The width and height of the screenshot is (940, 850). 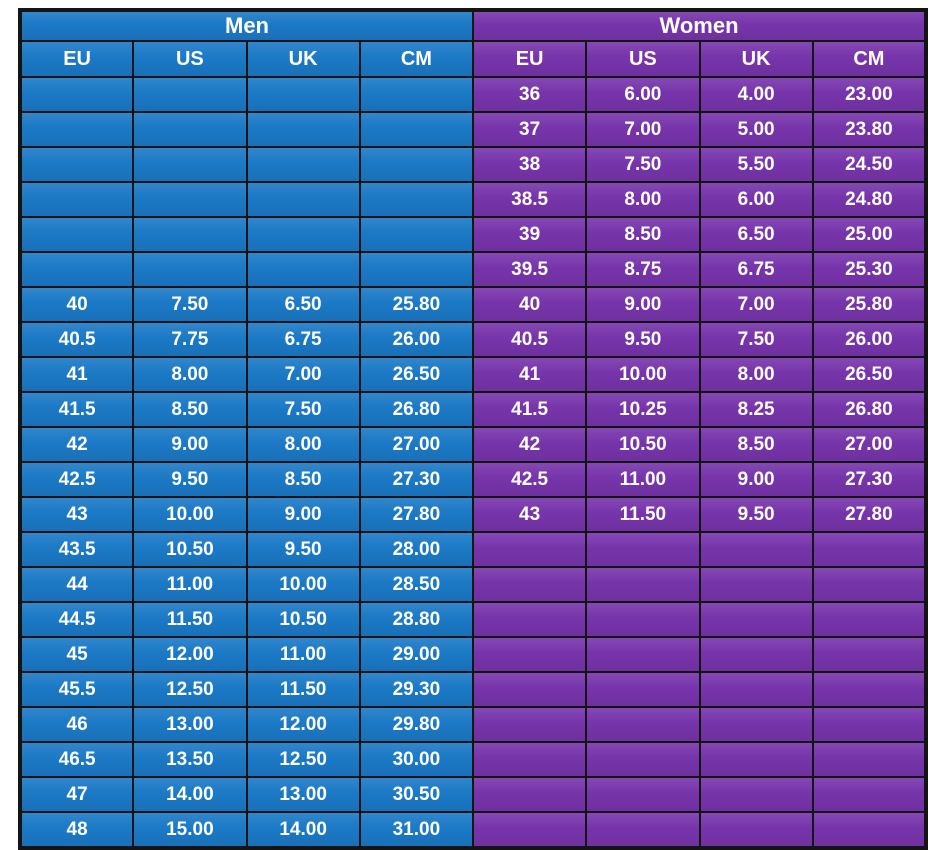 I want to click on men-eu-cell: 46, so click(x=76, y=724).